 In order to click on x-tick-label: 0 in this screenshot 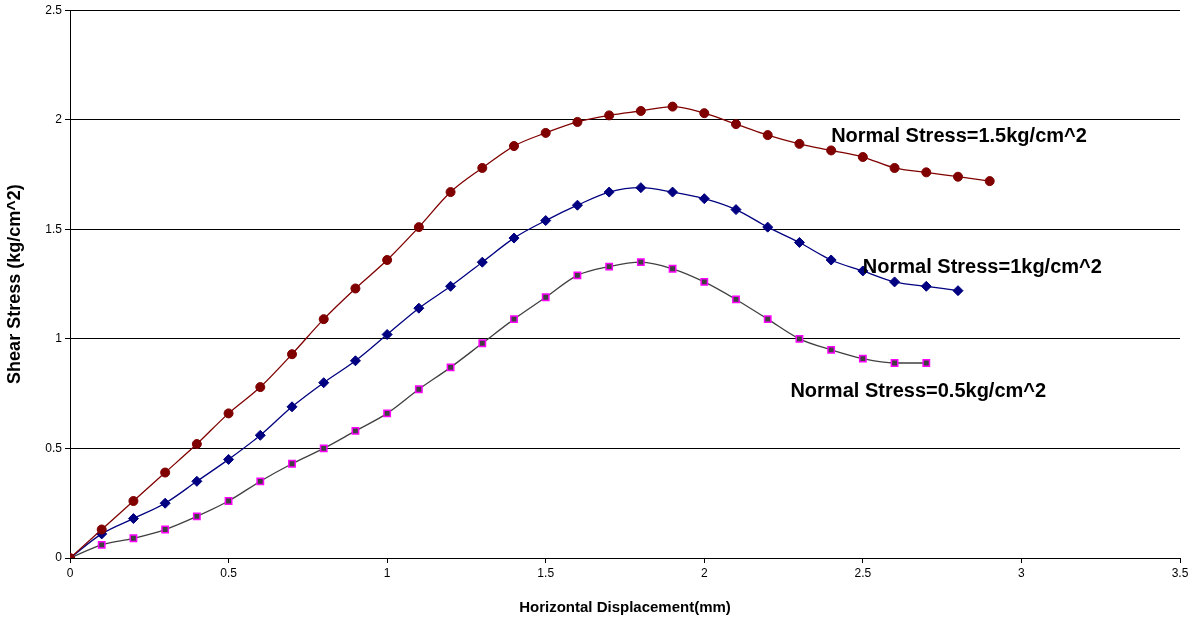, I will do `click(70, 572)`.